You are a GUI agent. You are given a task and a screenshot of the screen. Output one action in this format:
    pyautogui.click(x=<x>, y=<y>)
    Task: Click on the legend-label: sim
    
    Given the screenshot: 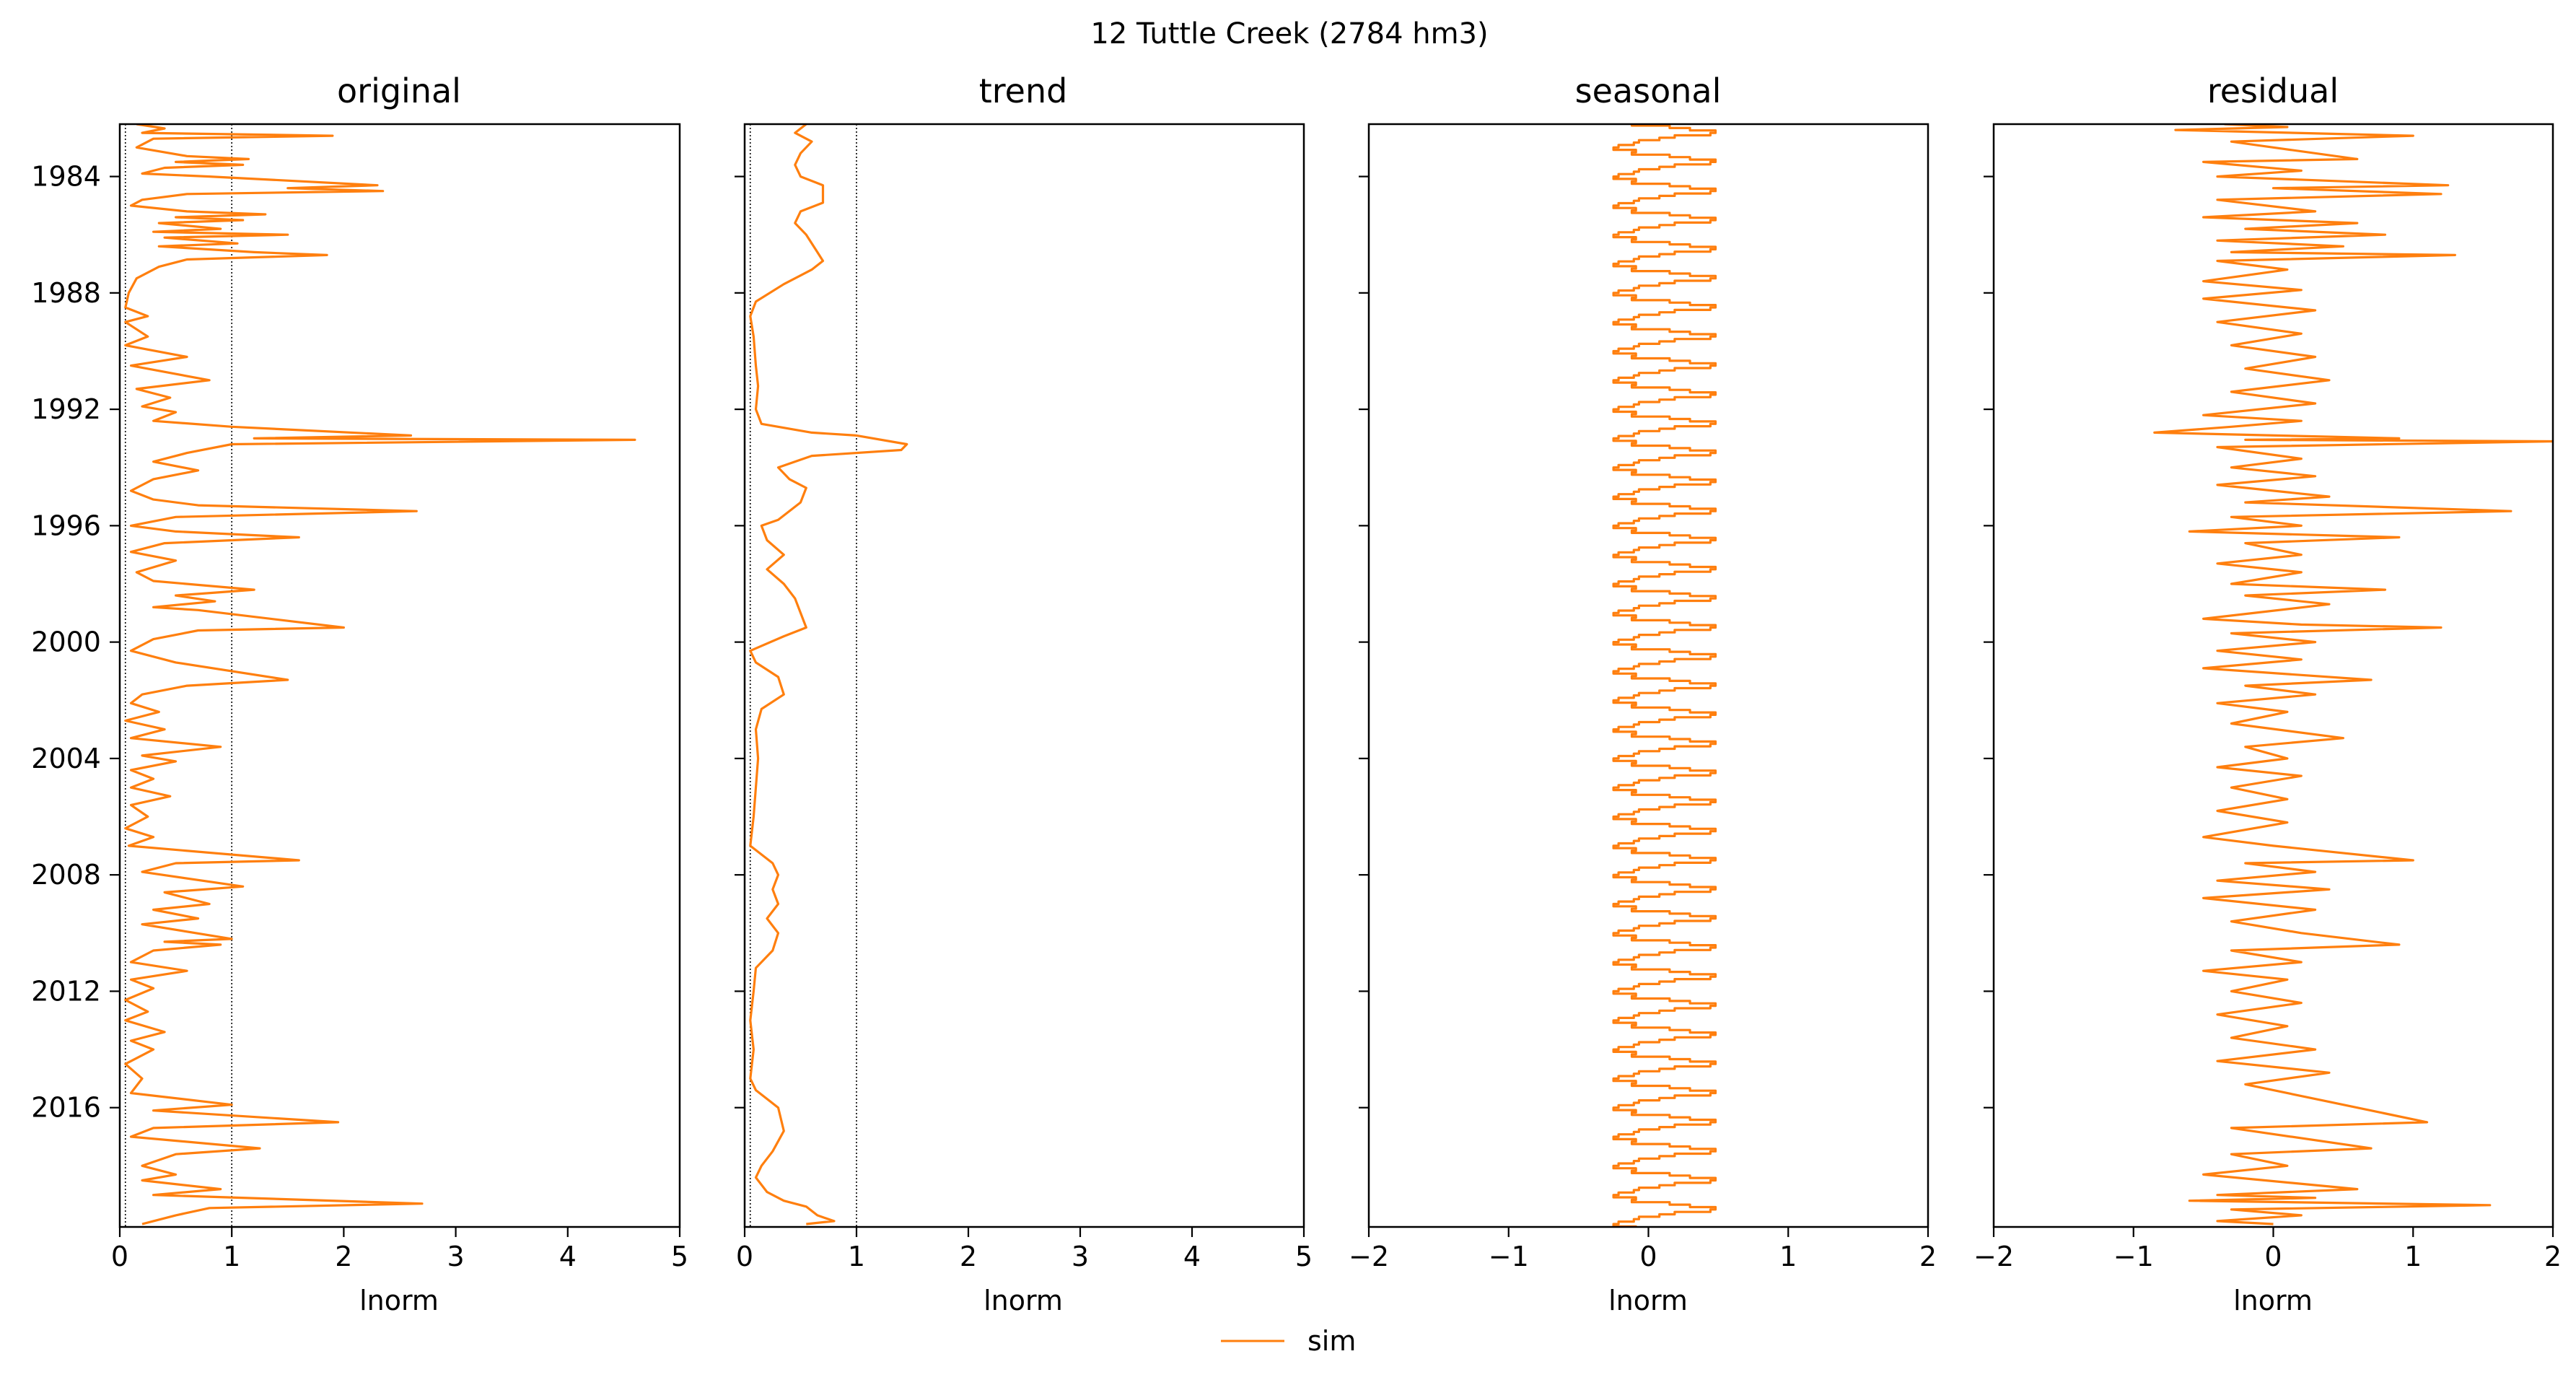 What is the action you would take?
    pyautogui.click(x=1331, y=1341)
    